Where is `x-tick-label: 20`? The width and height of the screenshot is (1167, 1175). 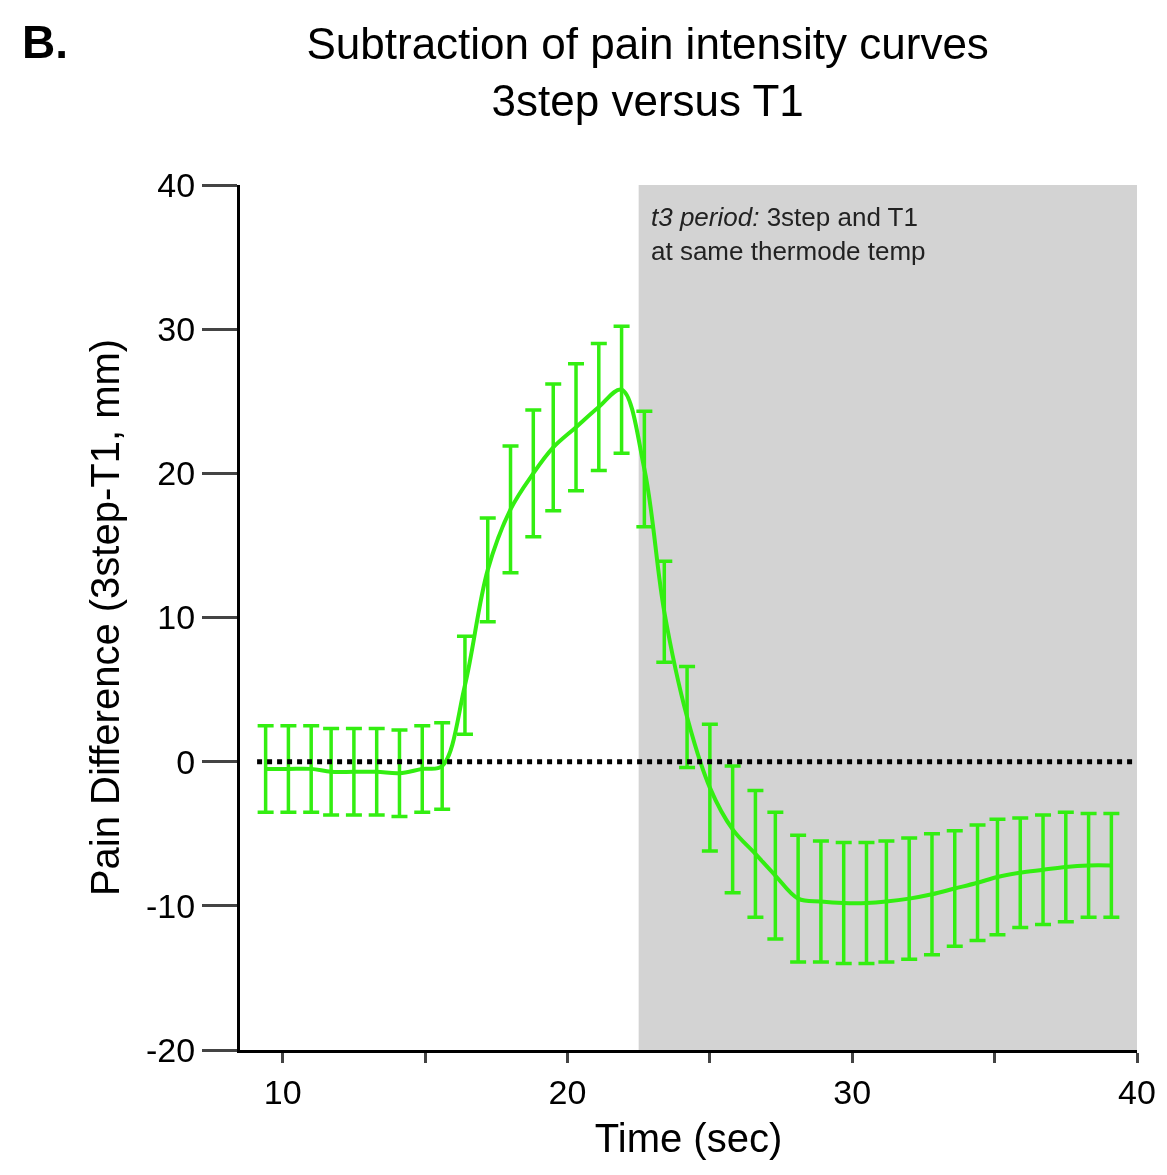 x-tick-label: 20 is located at coordinates (567, 1091).